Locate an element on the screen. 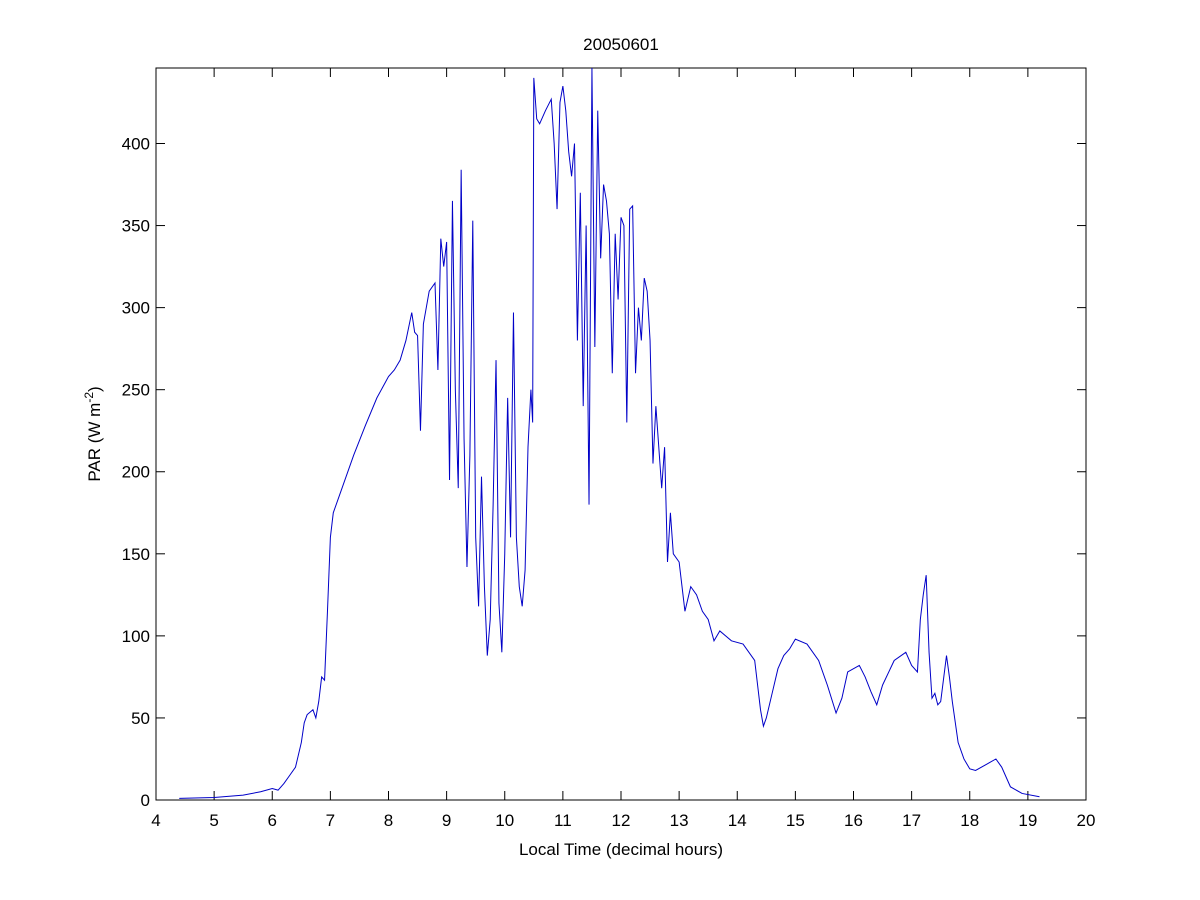 The height and width of the screenshot is (900, 1200). x-tick-label: 16 is located at coordinates (853, 820).